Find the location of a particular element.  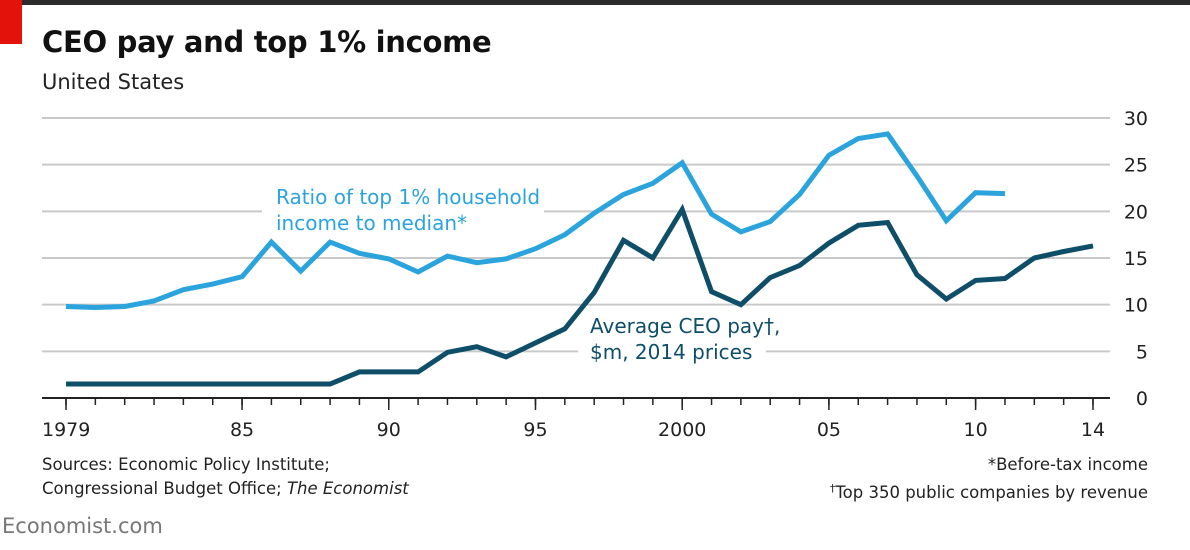

top-rule is located at coordinates (595, 2).